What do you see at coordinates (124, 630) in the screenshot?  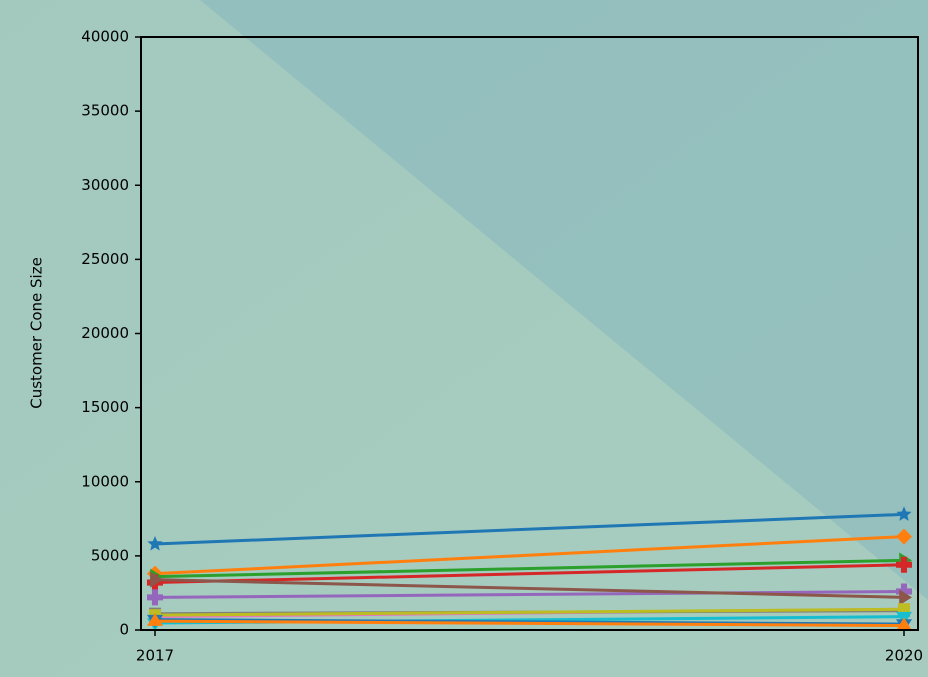 I see `y-tick-label: 0` at bounding box center [124, 630].